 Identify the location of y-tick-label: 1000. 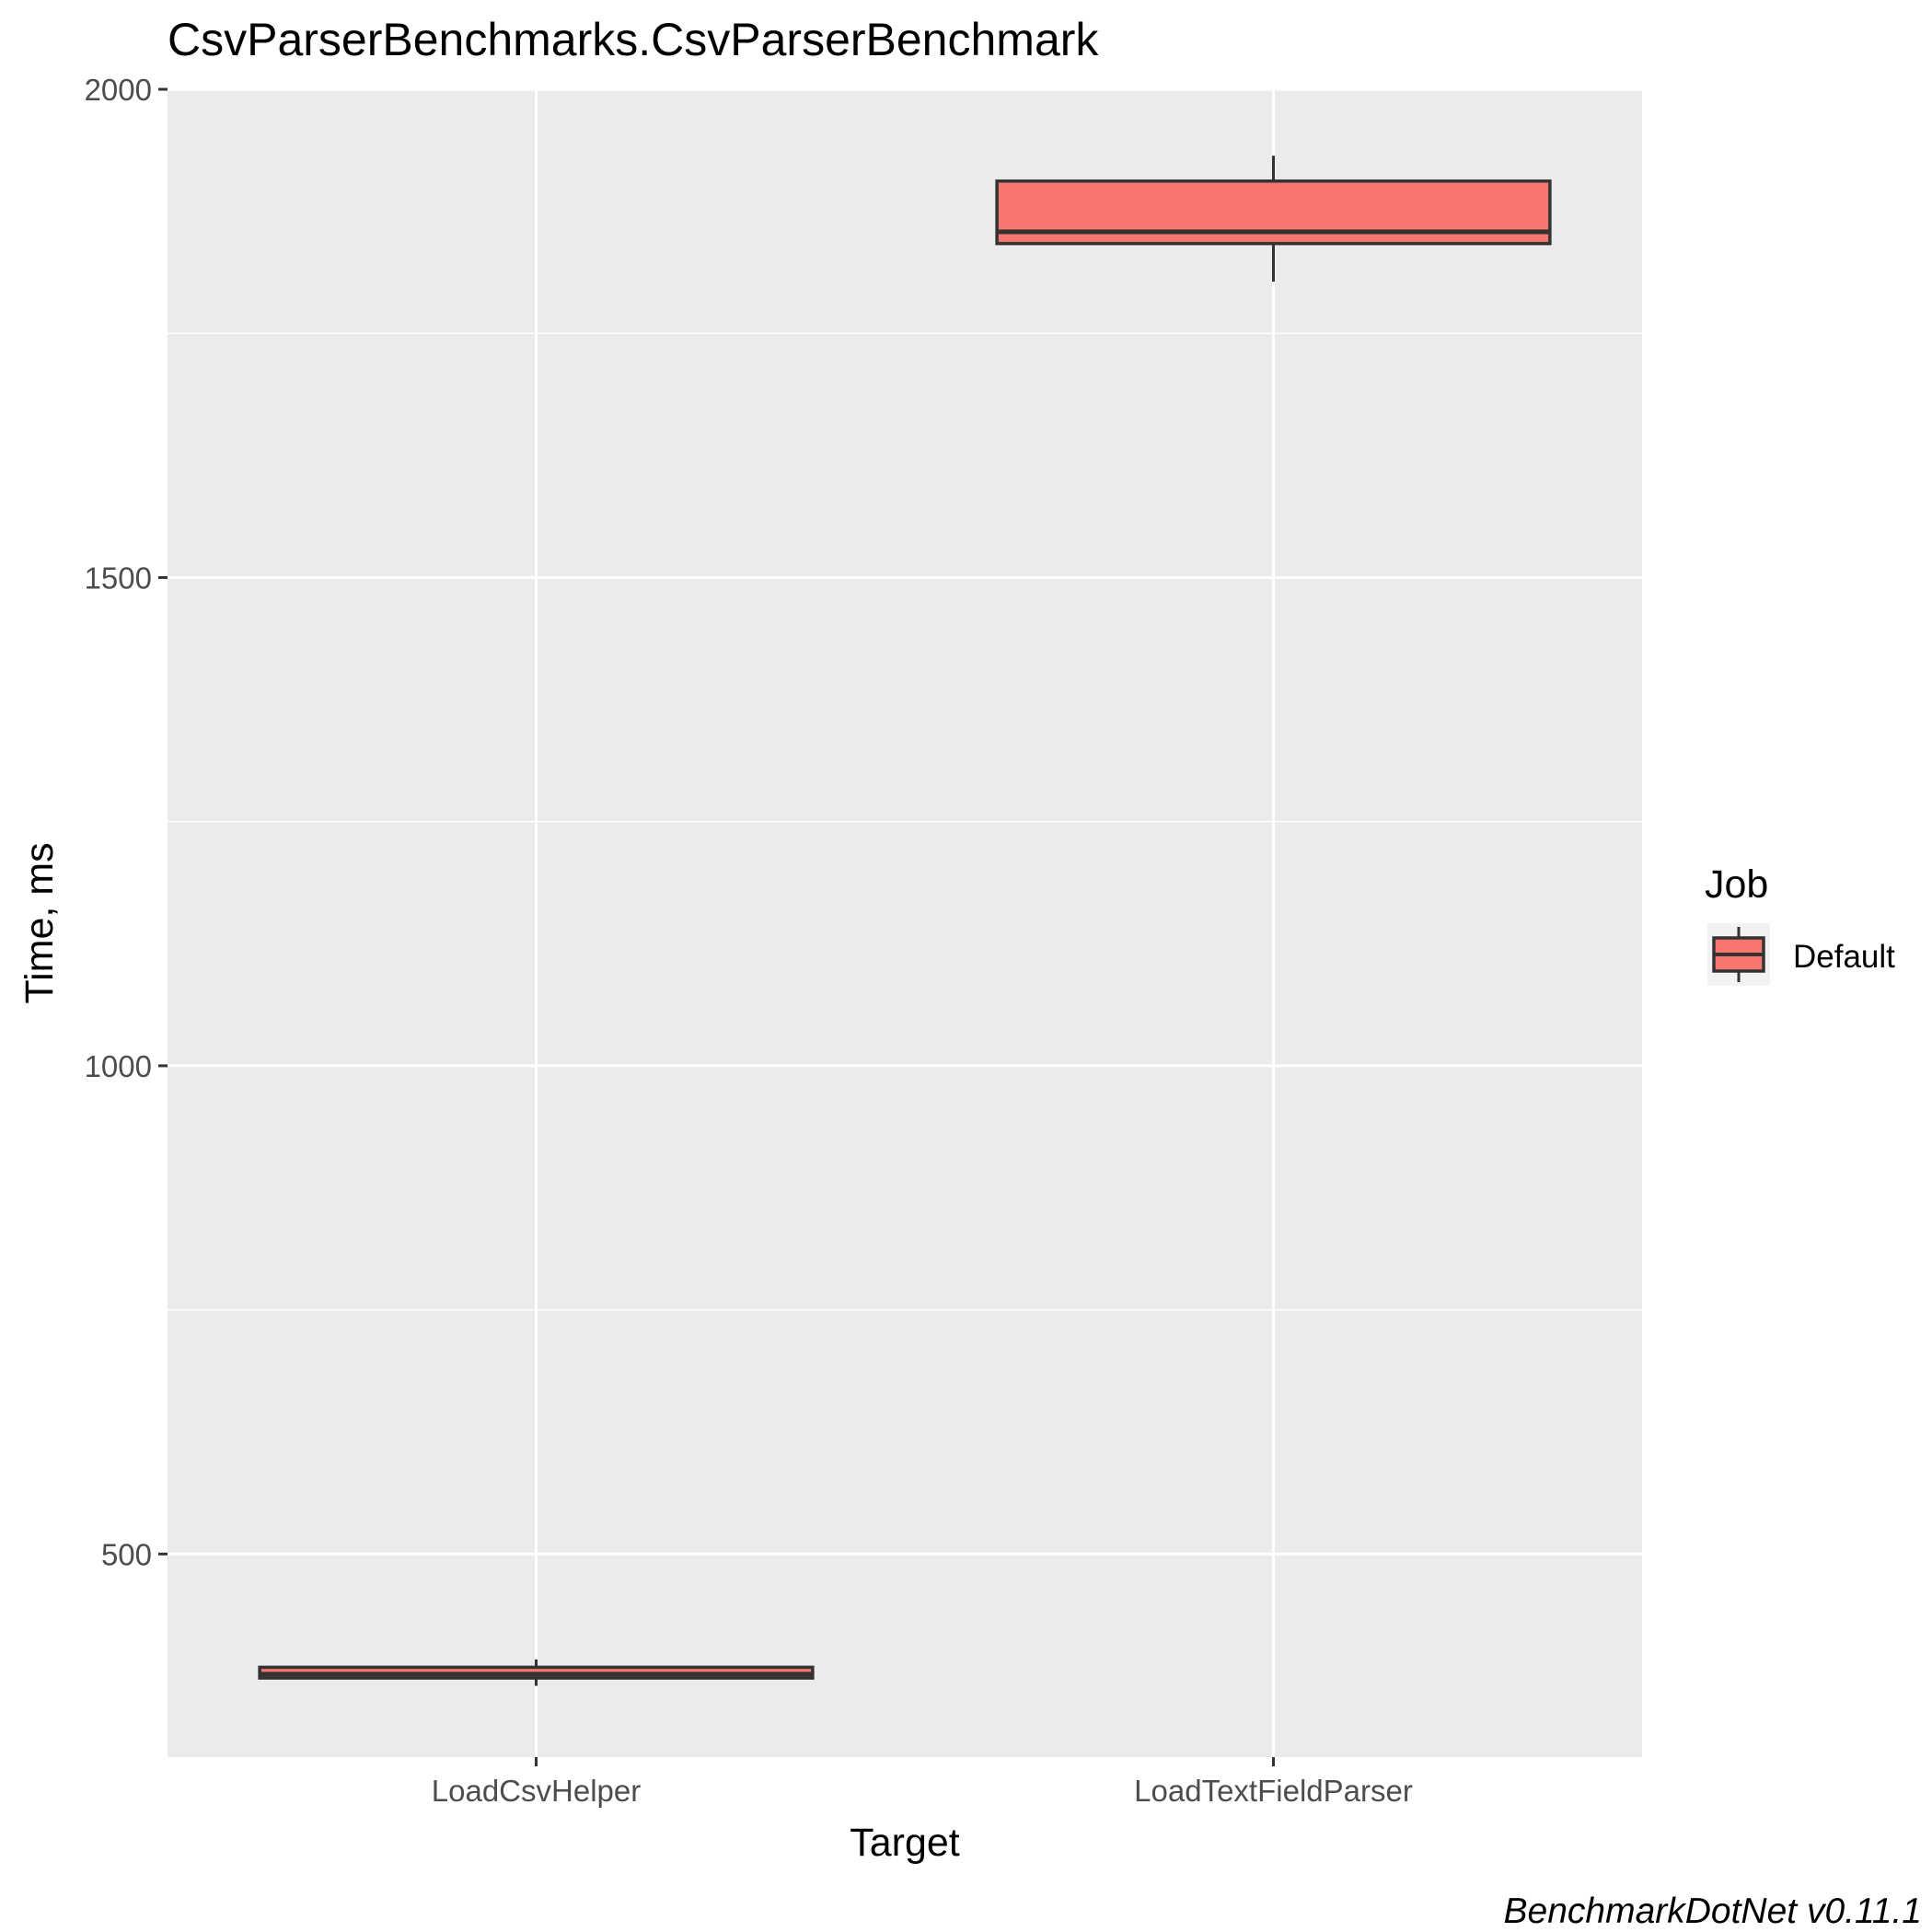
(119, 1066).